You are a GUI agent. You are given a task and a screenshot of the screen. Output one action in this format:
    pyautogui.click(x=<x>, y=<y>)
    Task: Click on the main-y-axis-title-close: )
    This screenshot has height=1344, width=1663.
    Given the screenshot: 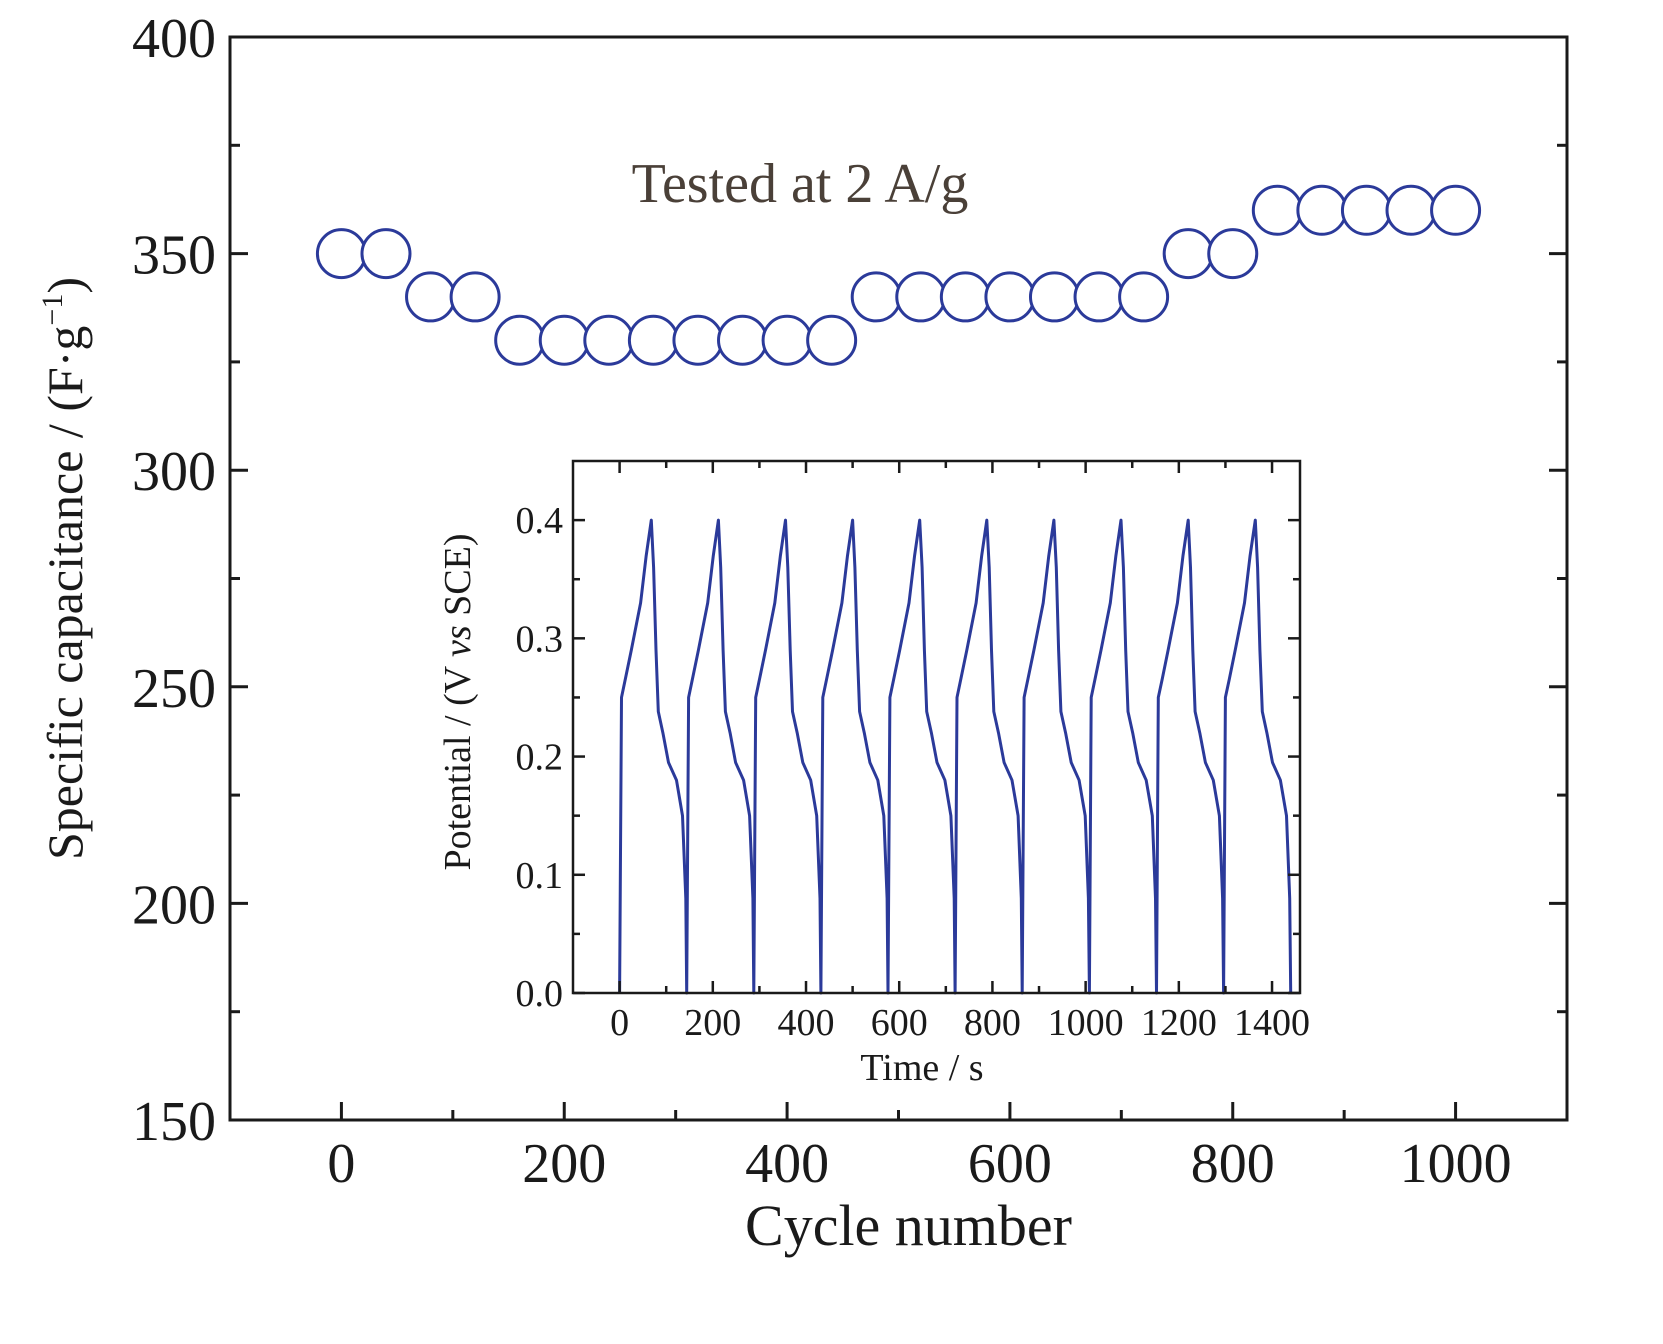 What is the action you would take?
    pyautogui.click(x=65, y=285)
    